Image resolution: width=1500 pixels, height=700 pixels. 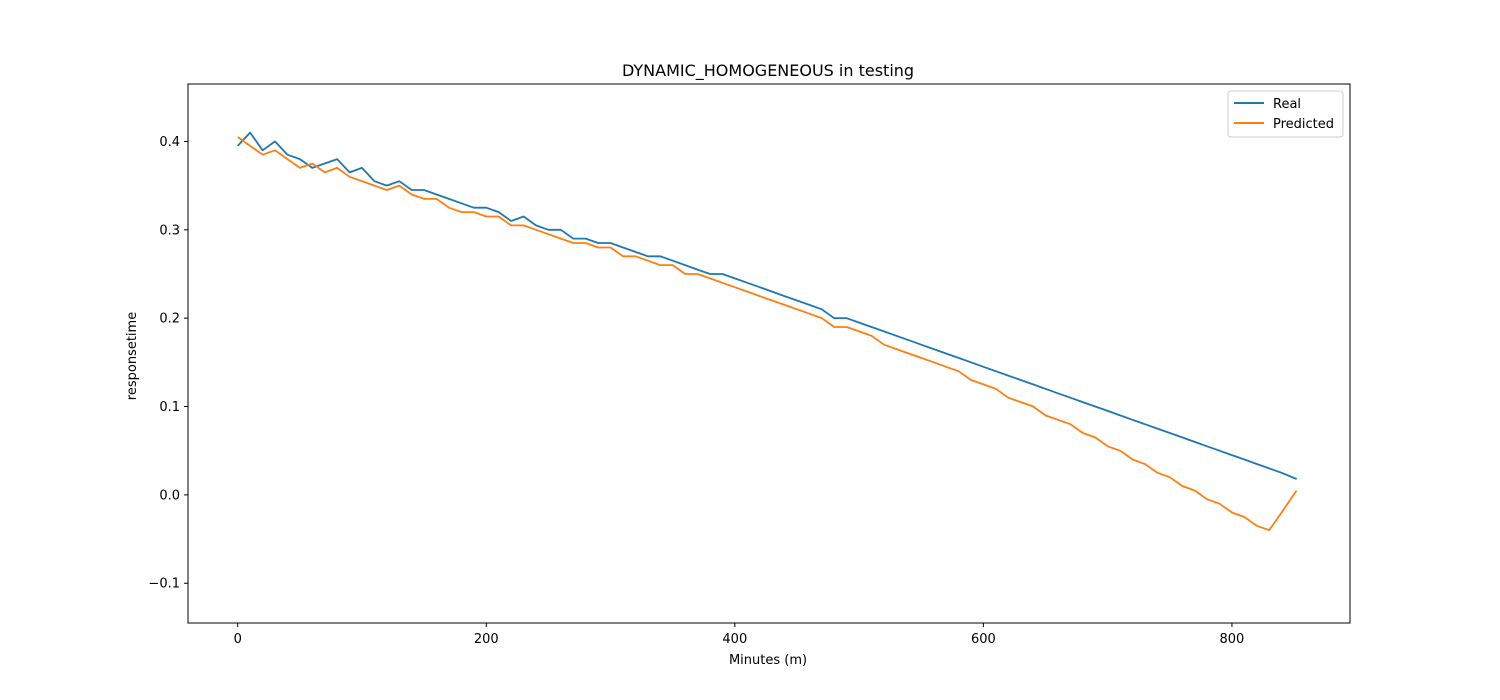 I want to click on y-axis-label: responsetime, so click(x=132, y=356).